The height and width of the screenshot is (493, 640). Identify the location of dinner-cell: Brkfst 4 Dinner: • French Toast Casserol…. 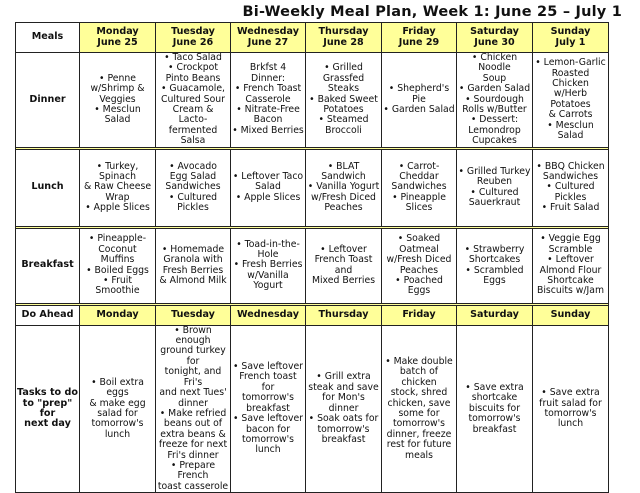
(268, 100).